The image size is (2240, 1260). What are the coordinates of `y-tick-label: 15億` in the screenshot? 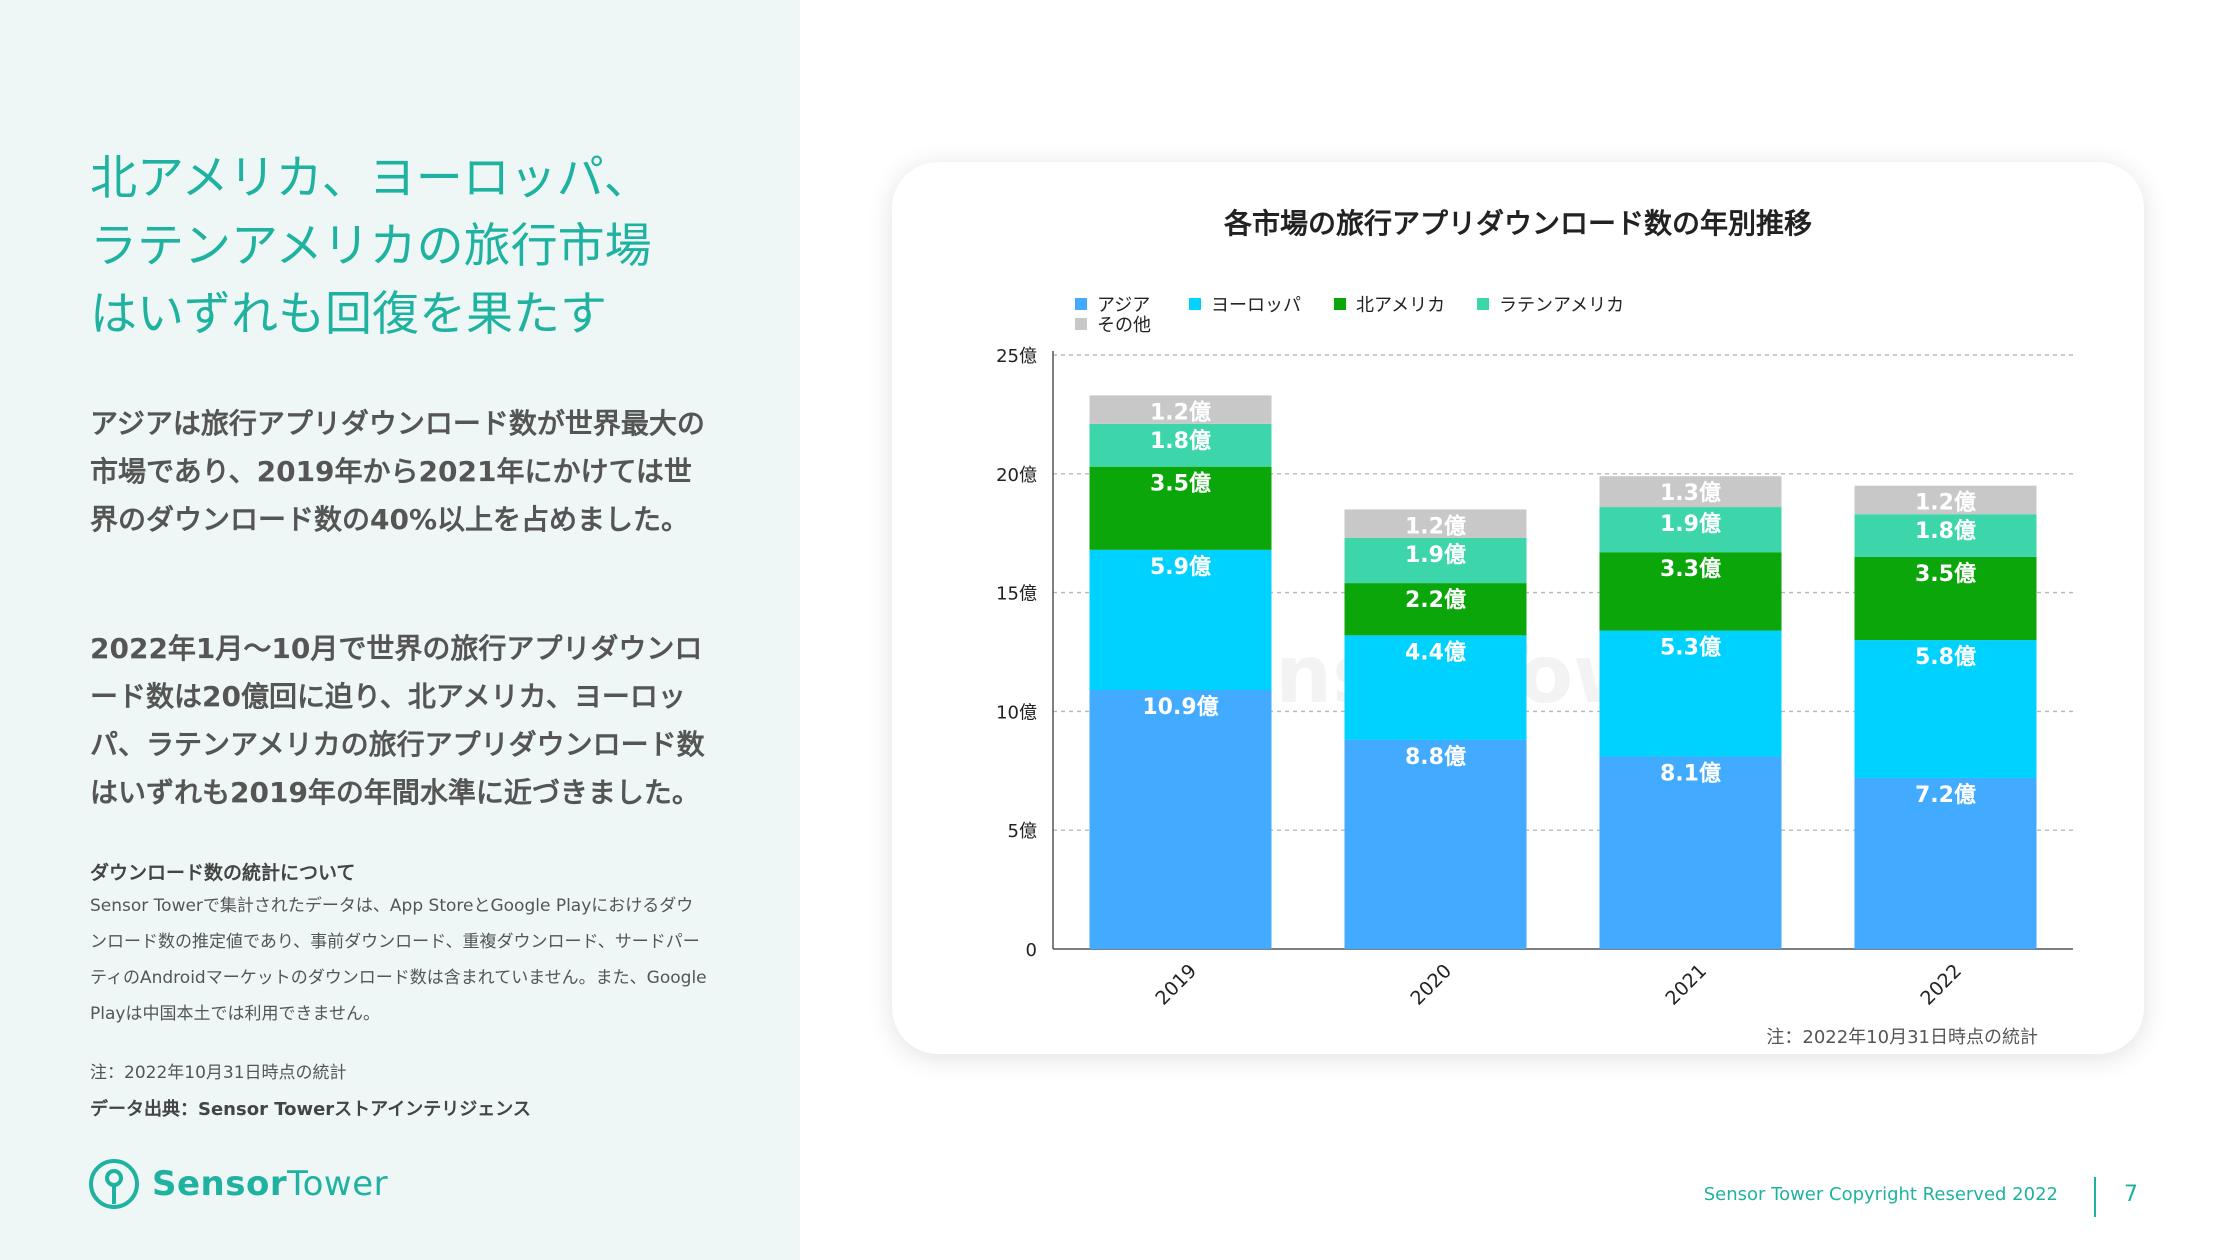 It's located at (1016, 594).